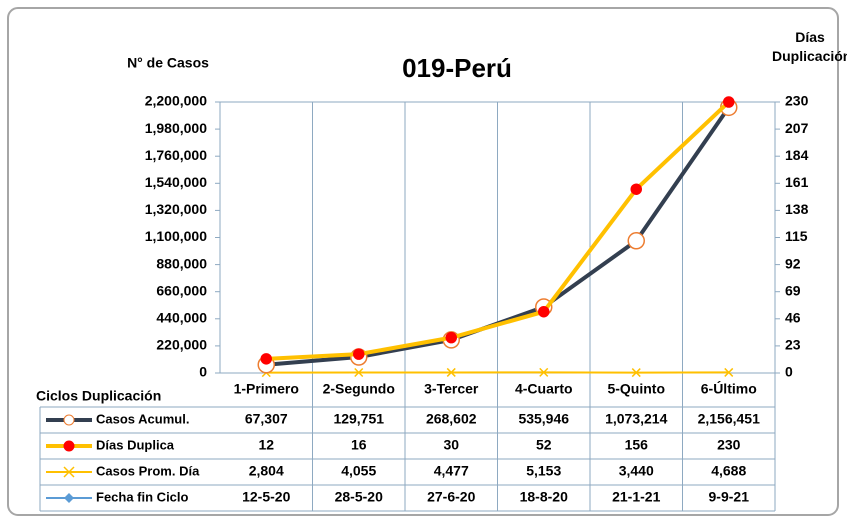  What do you see at coordinates (544, 389) in the screenshot?
I see `x-tick-label: 4-Cuarto` at bounding box center [544, 389].